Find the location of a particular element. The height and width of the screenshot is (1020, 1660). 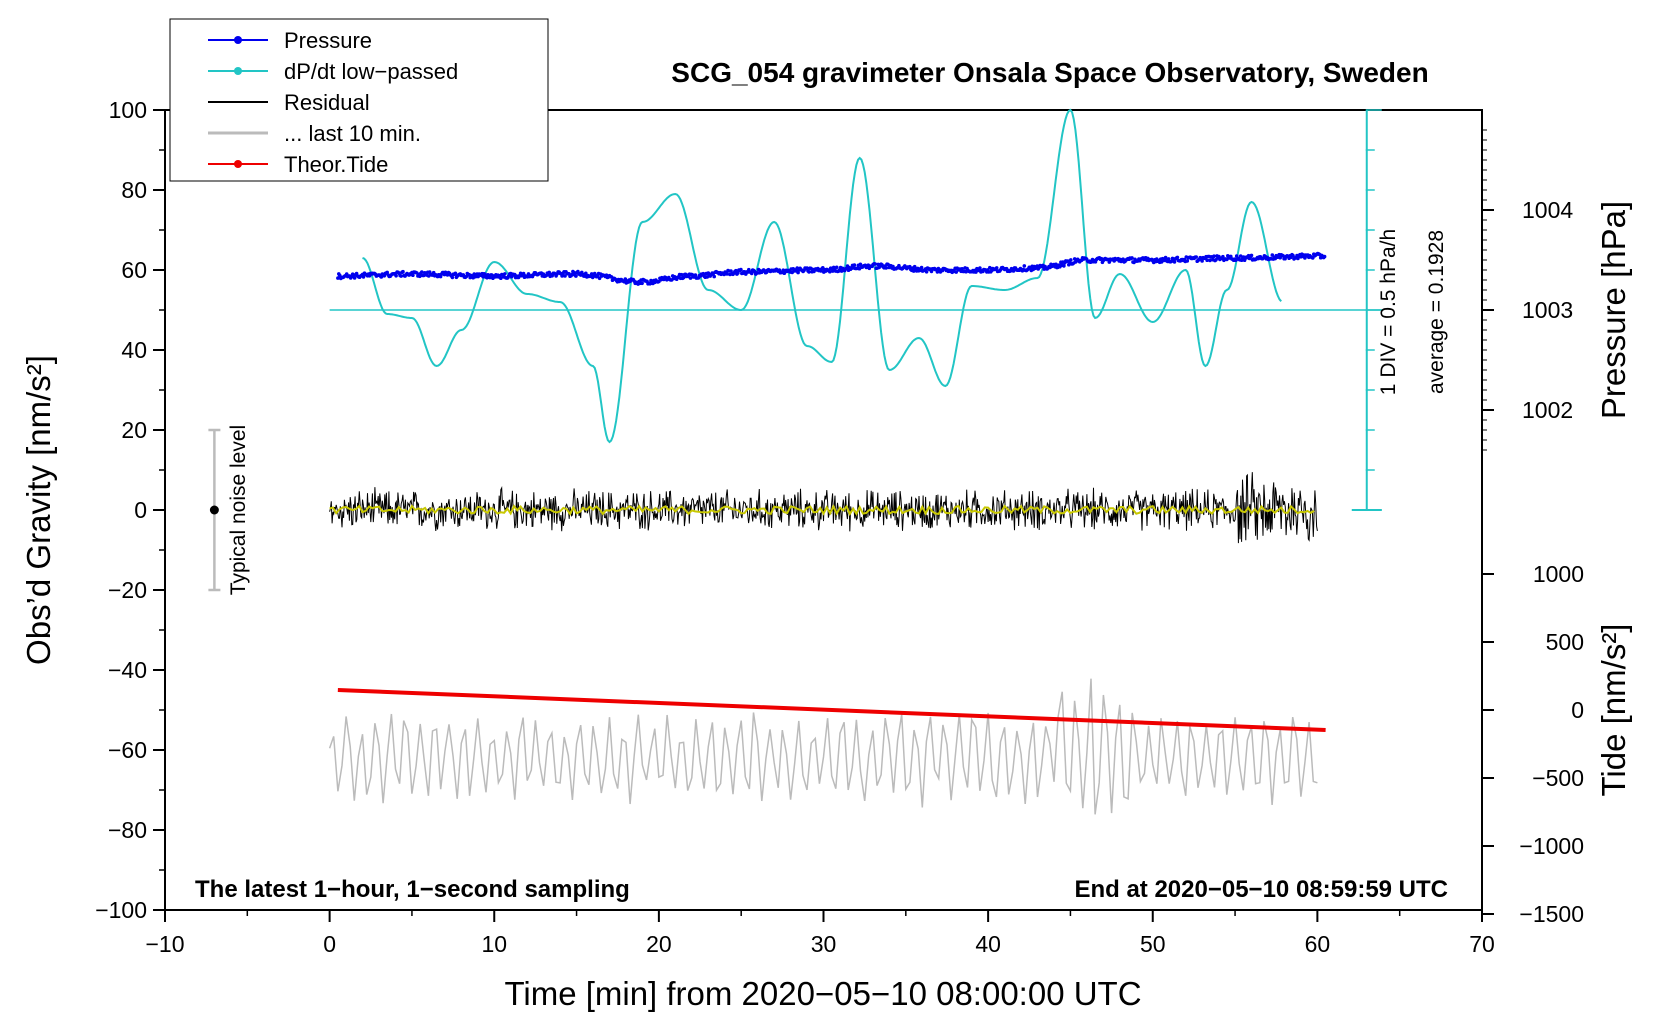

noise-level-bar is located at coordinates (214, 510).